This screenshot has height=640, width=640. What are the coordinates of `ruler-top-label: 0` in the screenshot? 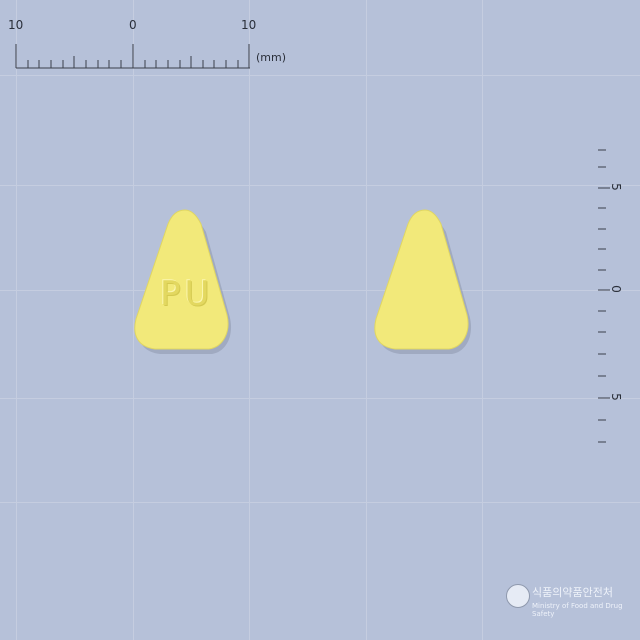 It's located at (133, 25).